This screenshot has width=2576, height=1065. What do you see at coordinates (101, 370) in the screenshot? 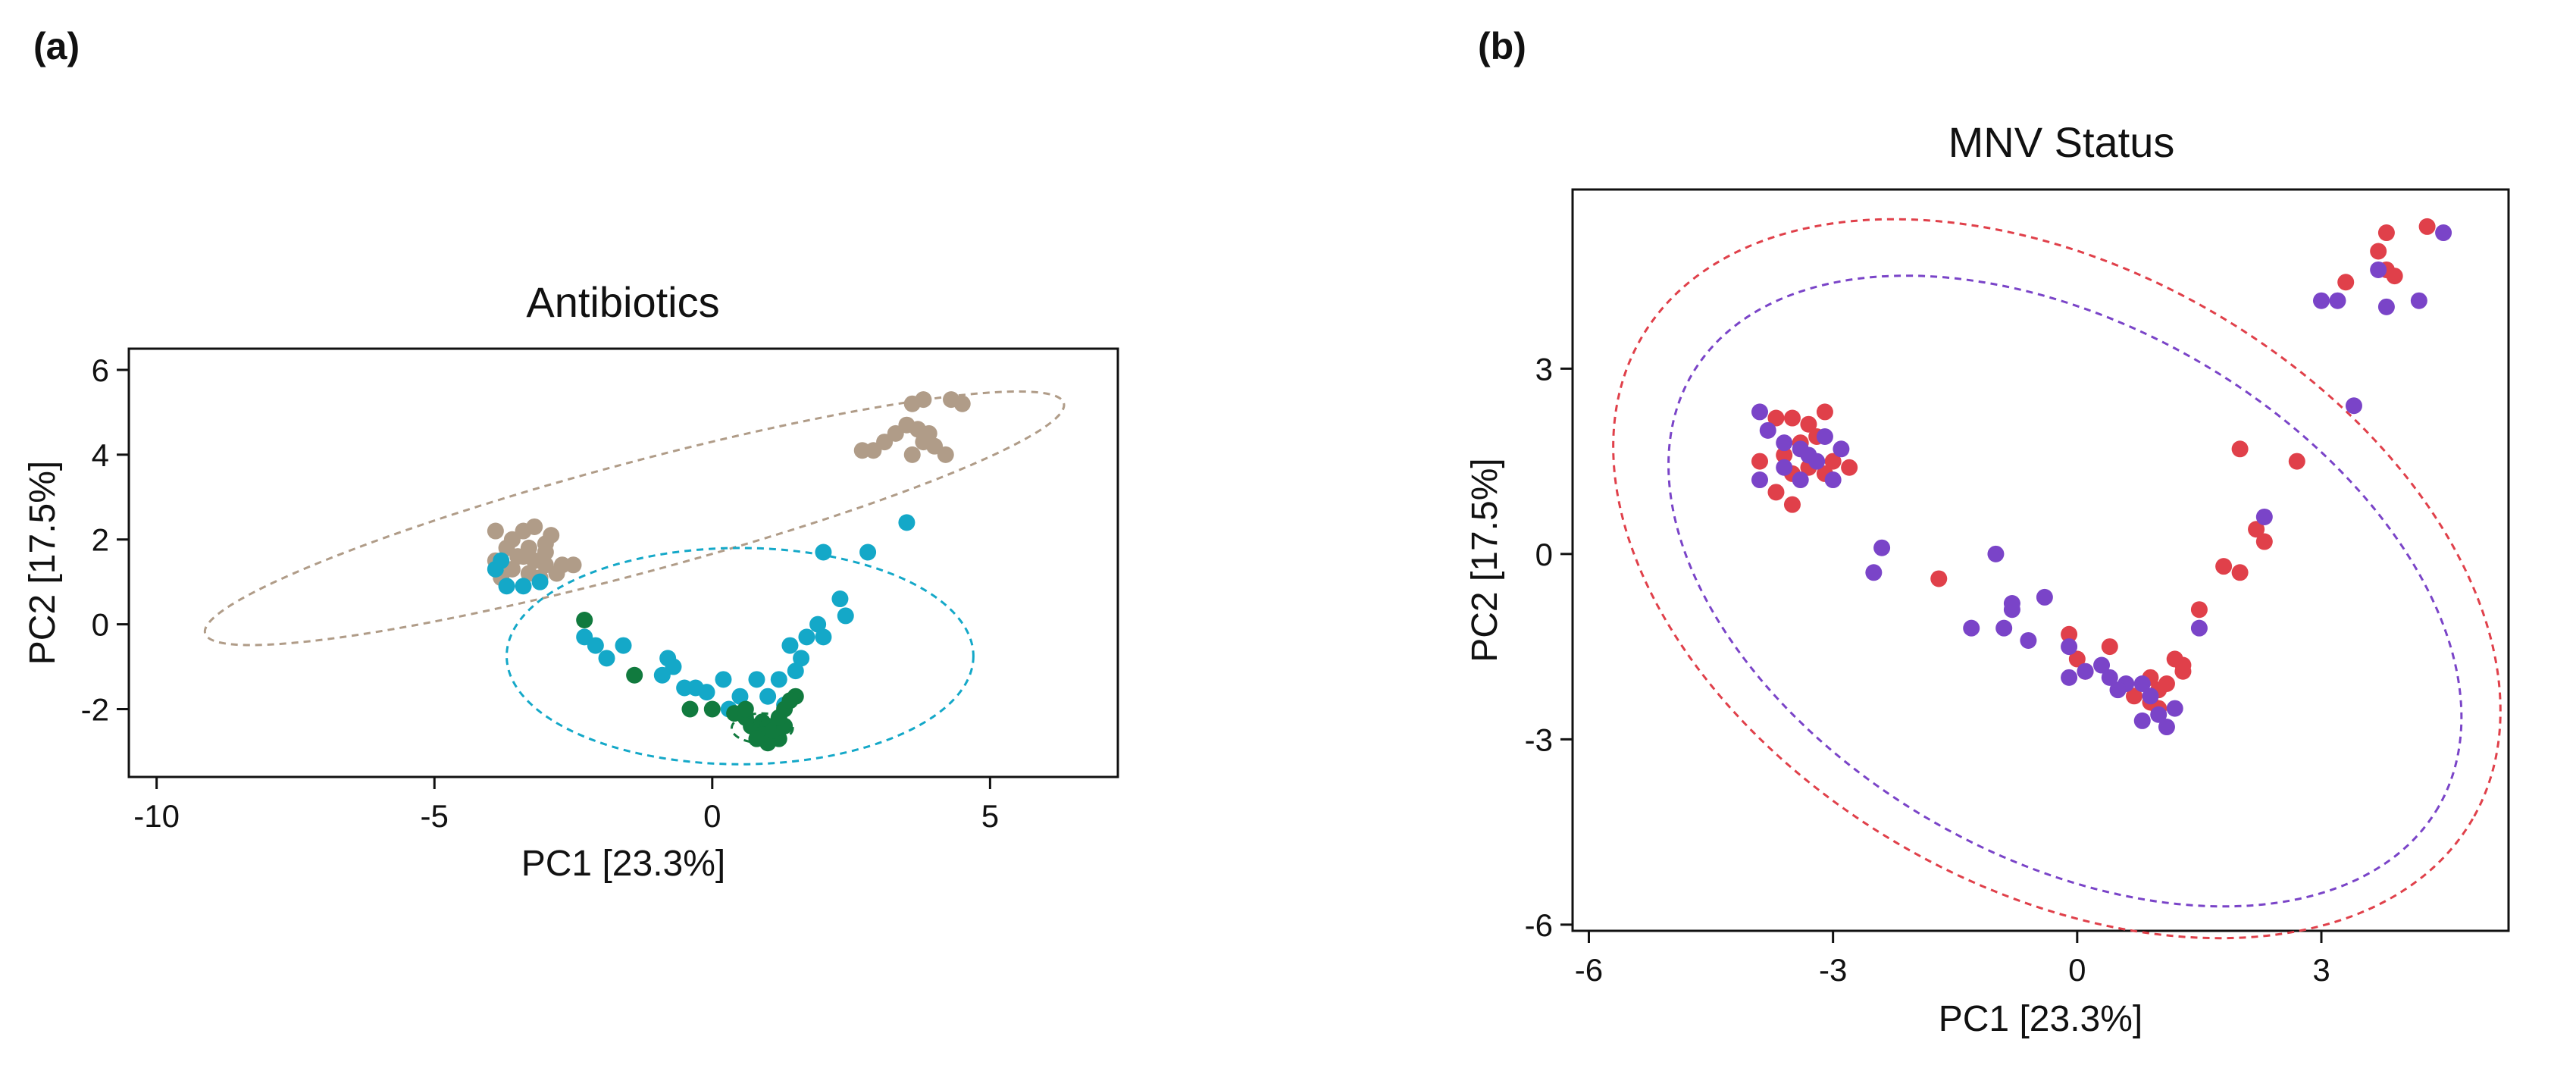
I see `y-tick-label: 6` at bounding box center [101, 370].